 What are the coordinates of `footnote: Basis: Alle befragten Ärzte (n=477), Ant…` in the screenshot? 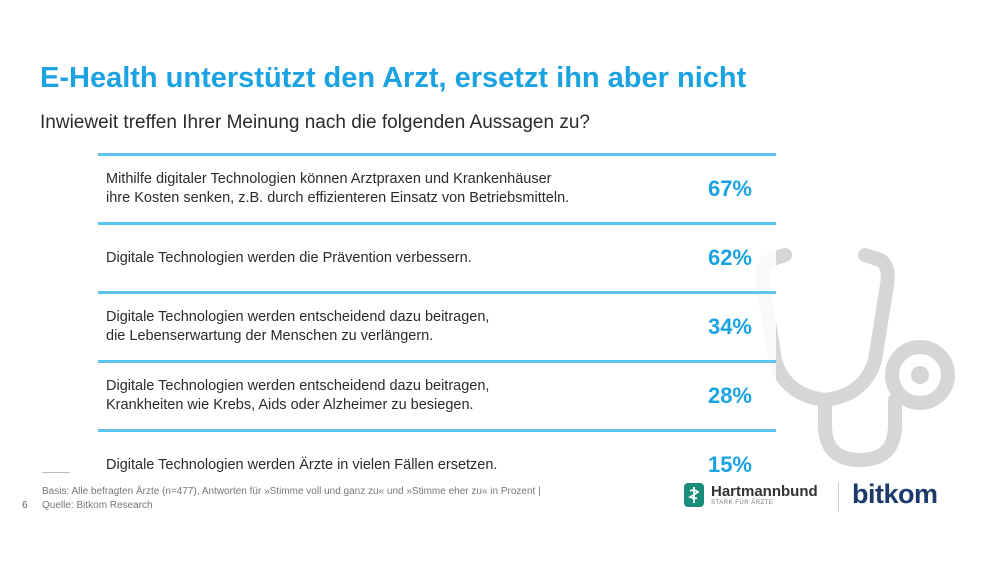 It's located at (291, 498).